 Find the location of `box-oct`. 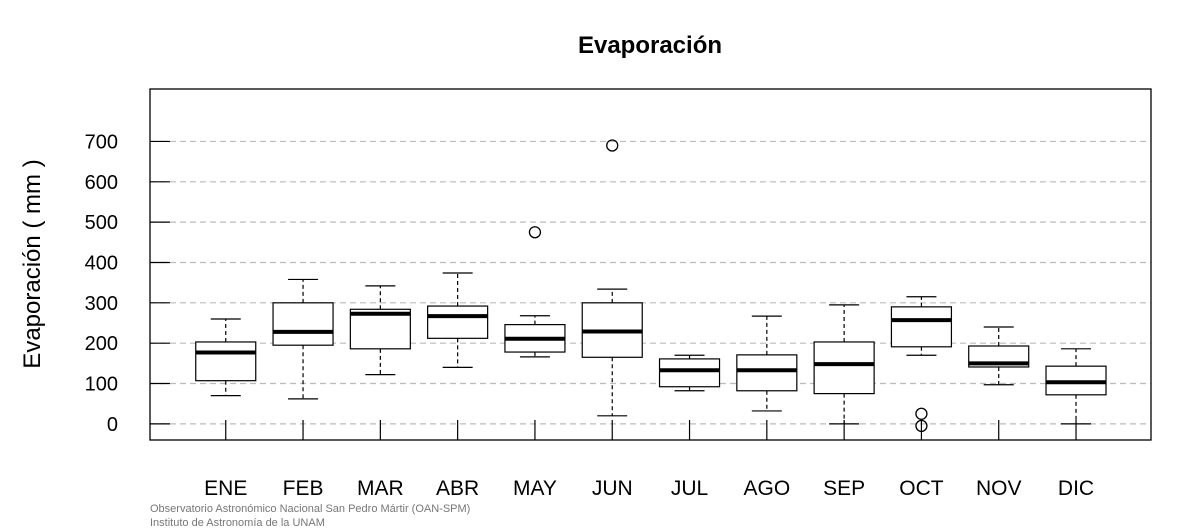

box-oct is located at coordinates (921, 364).